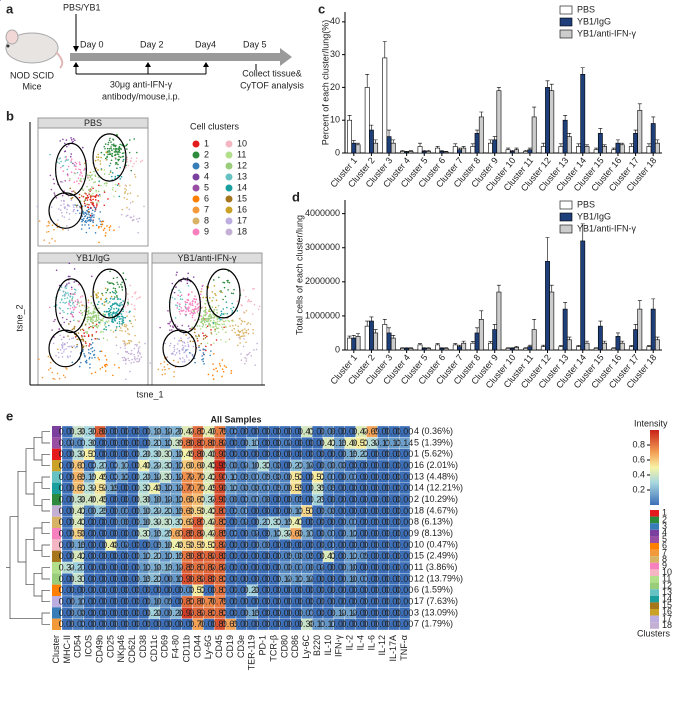  What do you see at coordinates (93, 123) in the screenshot?
I see `panel-header` at bounding box center [93, 123].